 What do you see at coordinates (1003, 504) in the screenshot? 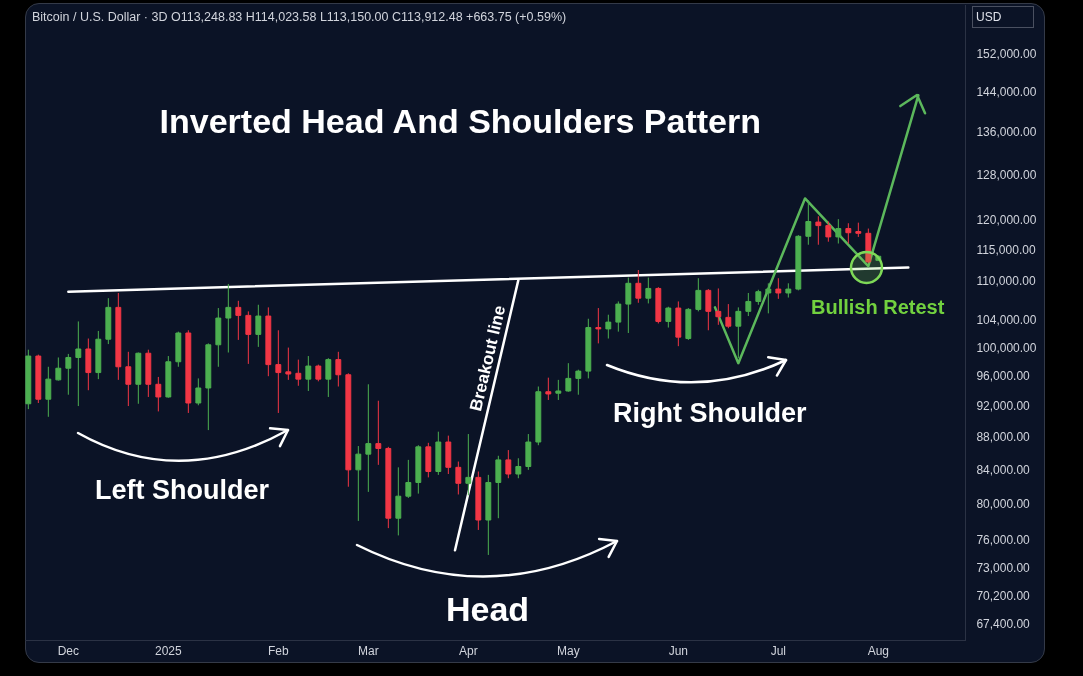
I see `y-tick-label: 80,000.00` at bounding box center [1003, 504].